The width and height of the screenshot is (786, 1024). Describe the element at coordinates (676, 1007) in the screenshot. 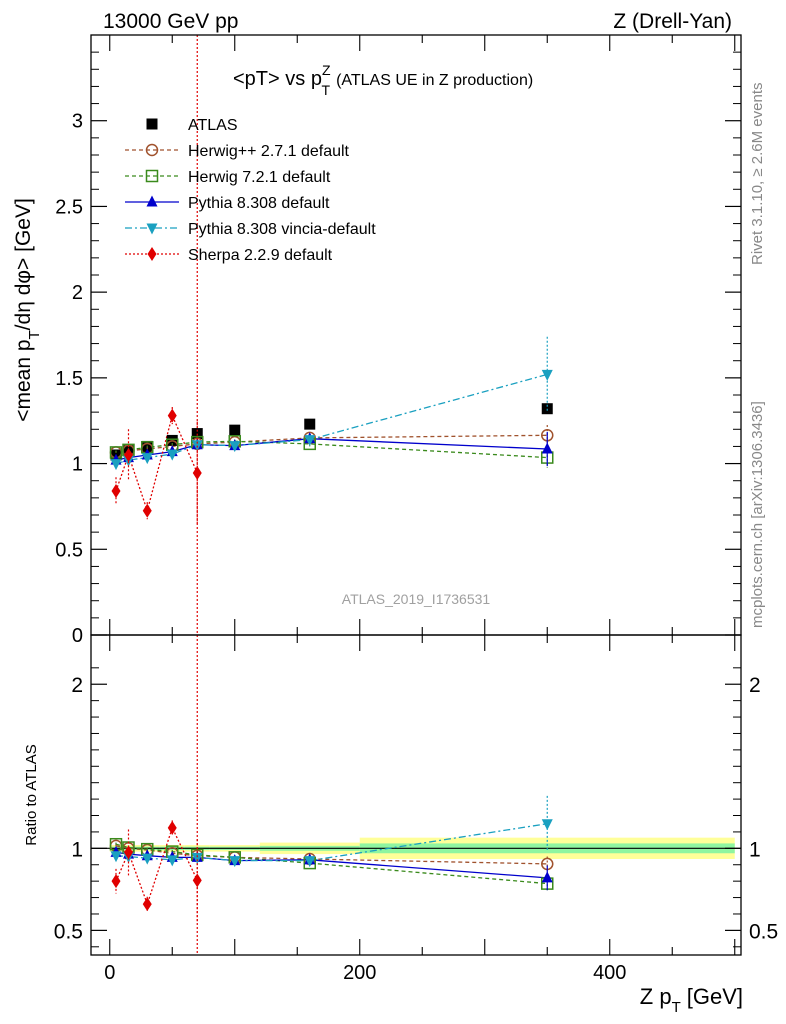

I see `xlabel-sub: T` at that location.